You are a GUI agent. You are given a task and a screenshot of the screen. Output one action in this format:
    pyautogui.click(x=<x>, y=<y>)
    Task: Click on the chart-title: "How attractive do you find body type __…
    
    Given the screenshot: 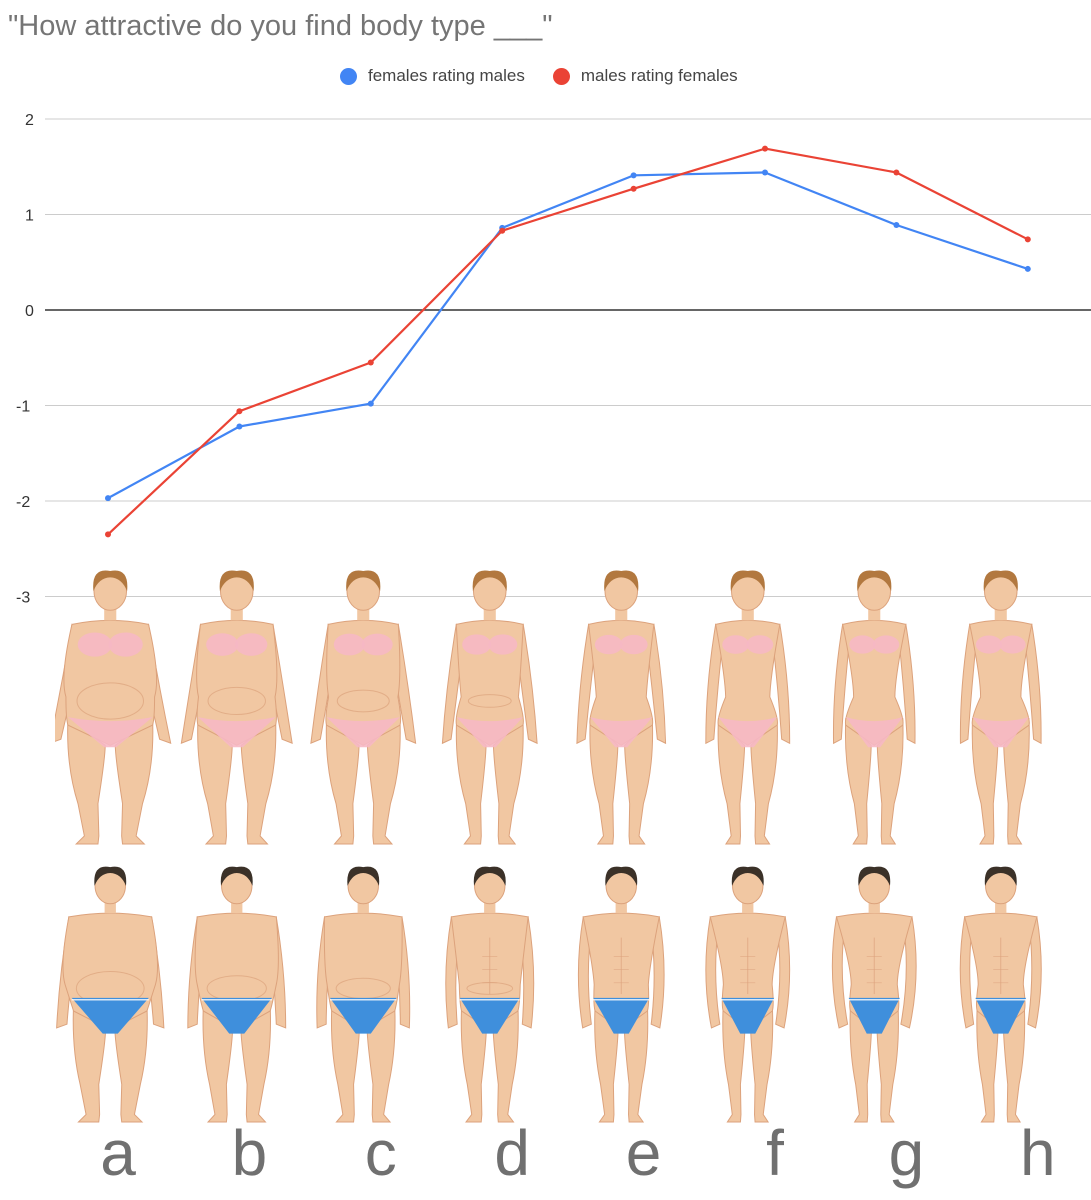 What is the action you would take?
    pyautogui.click(x=280, y=26)
    